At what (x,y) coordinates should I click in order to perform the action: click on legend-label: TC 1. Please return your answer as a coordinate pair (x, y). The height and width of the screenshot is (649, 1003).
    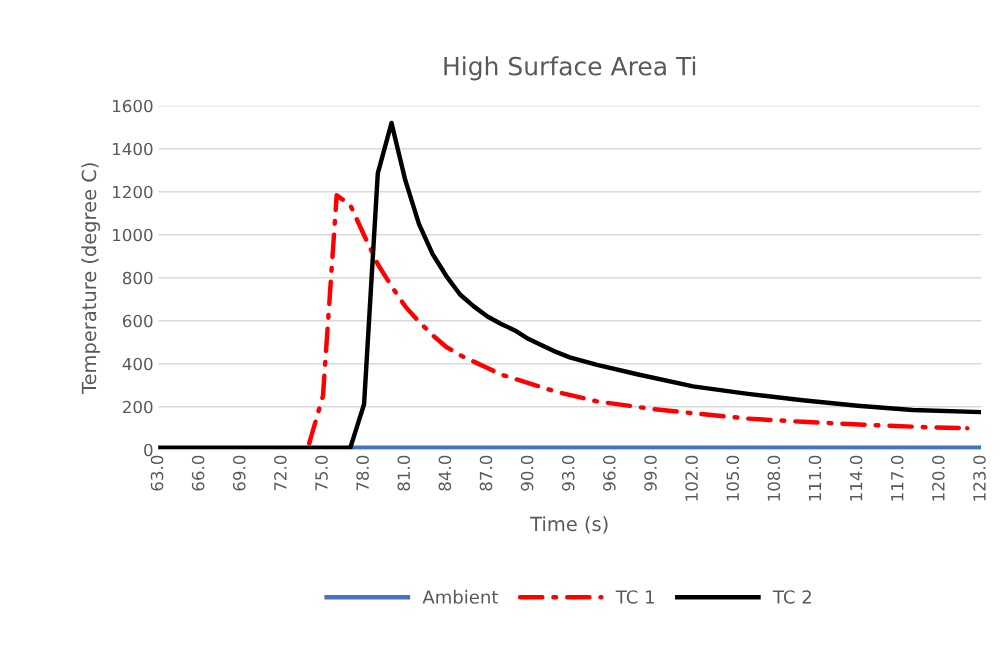
    Looking at the image, I should click on (634, 597).